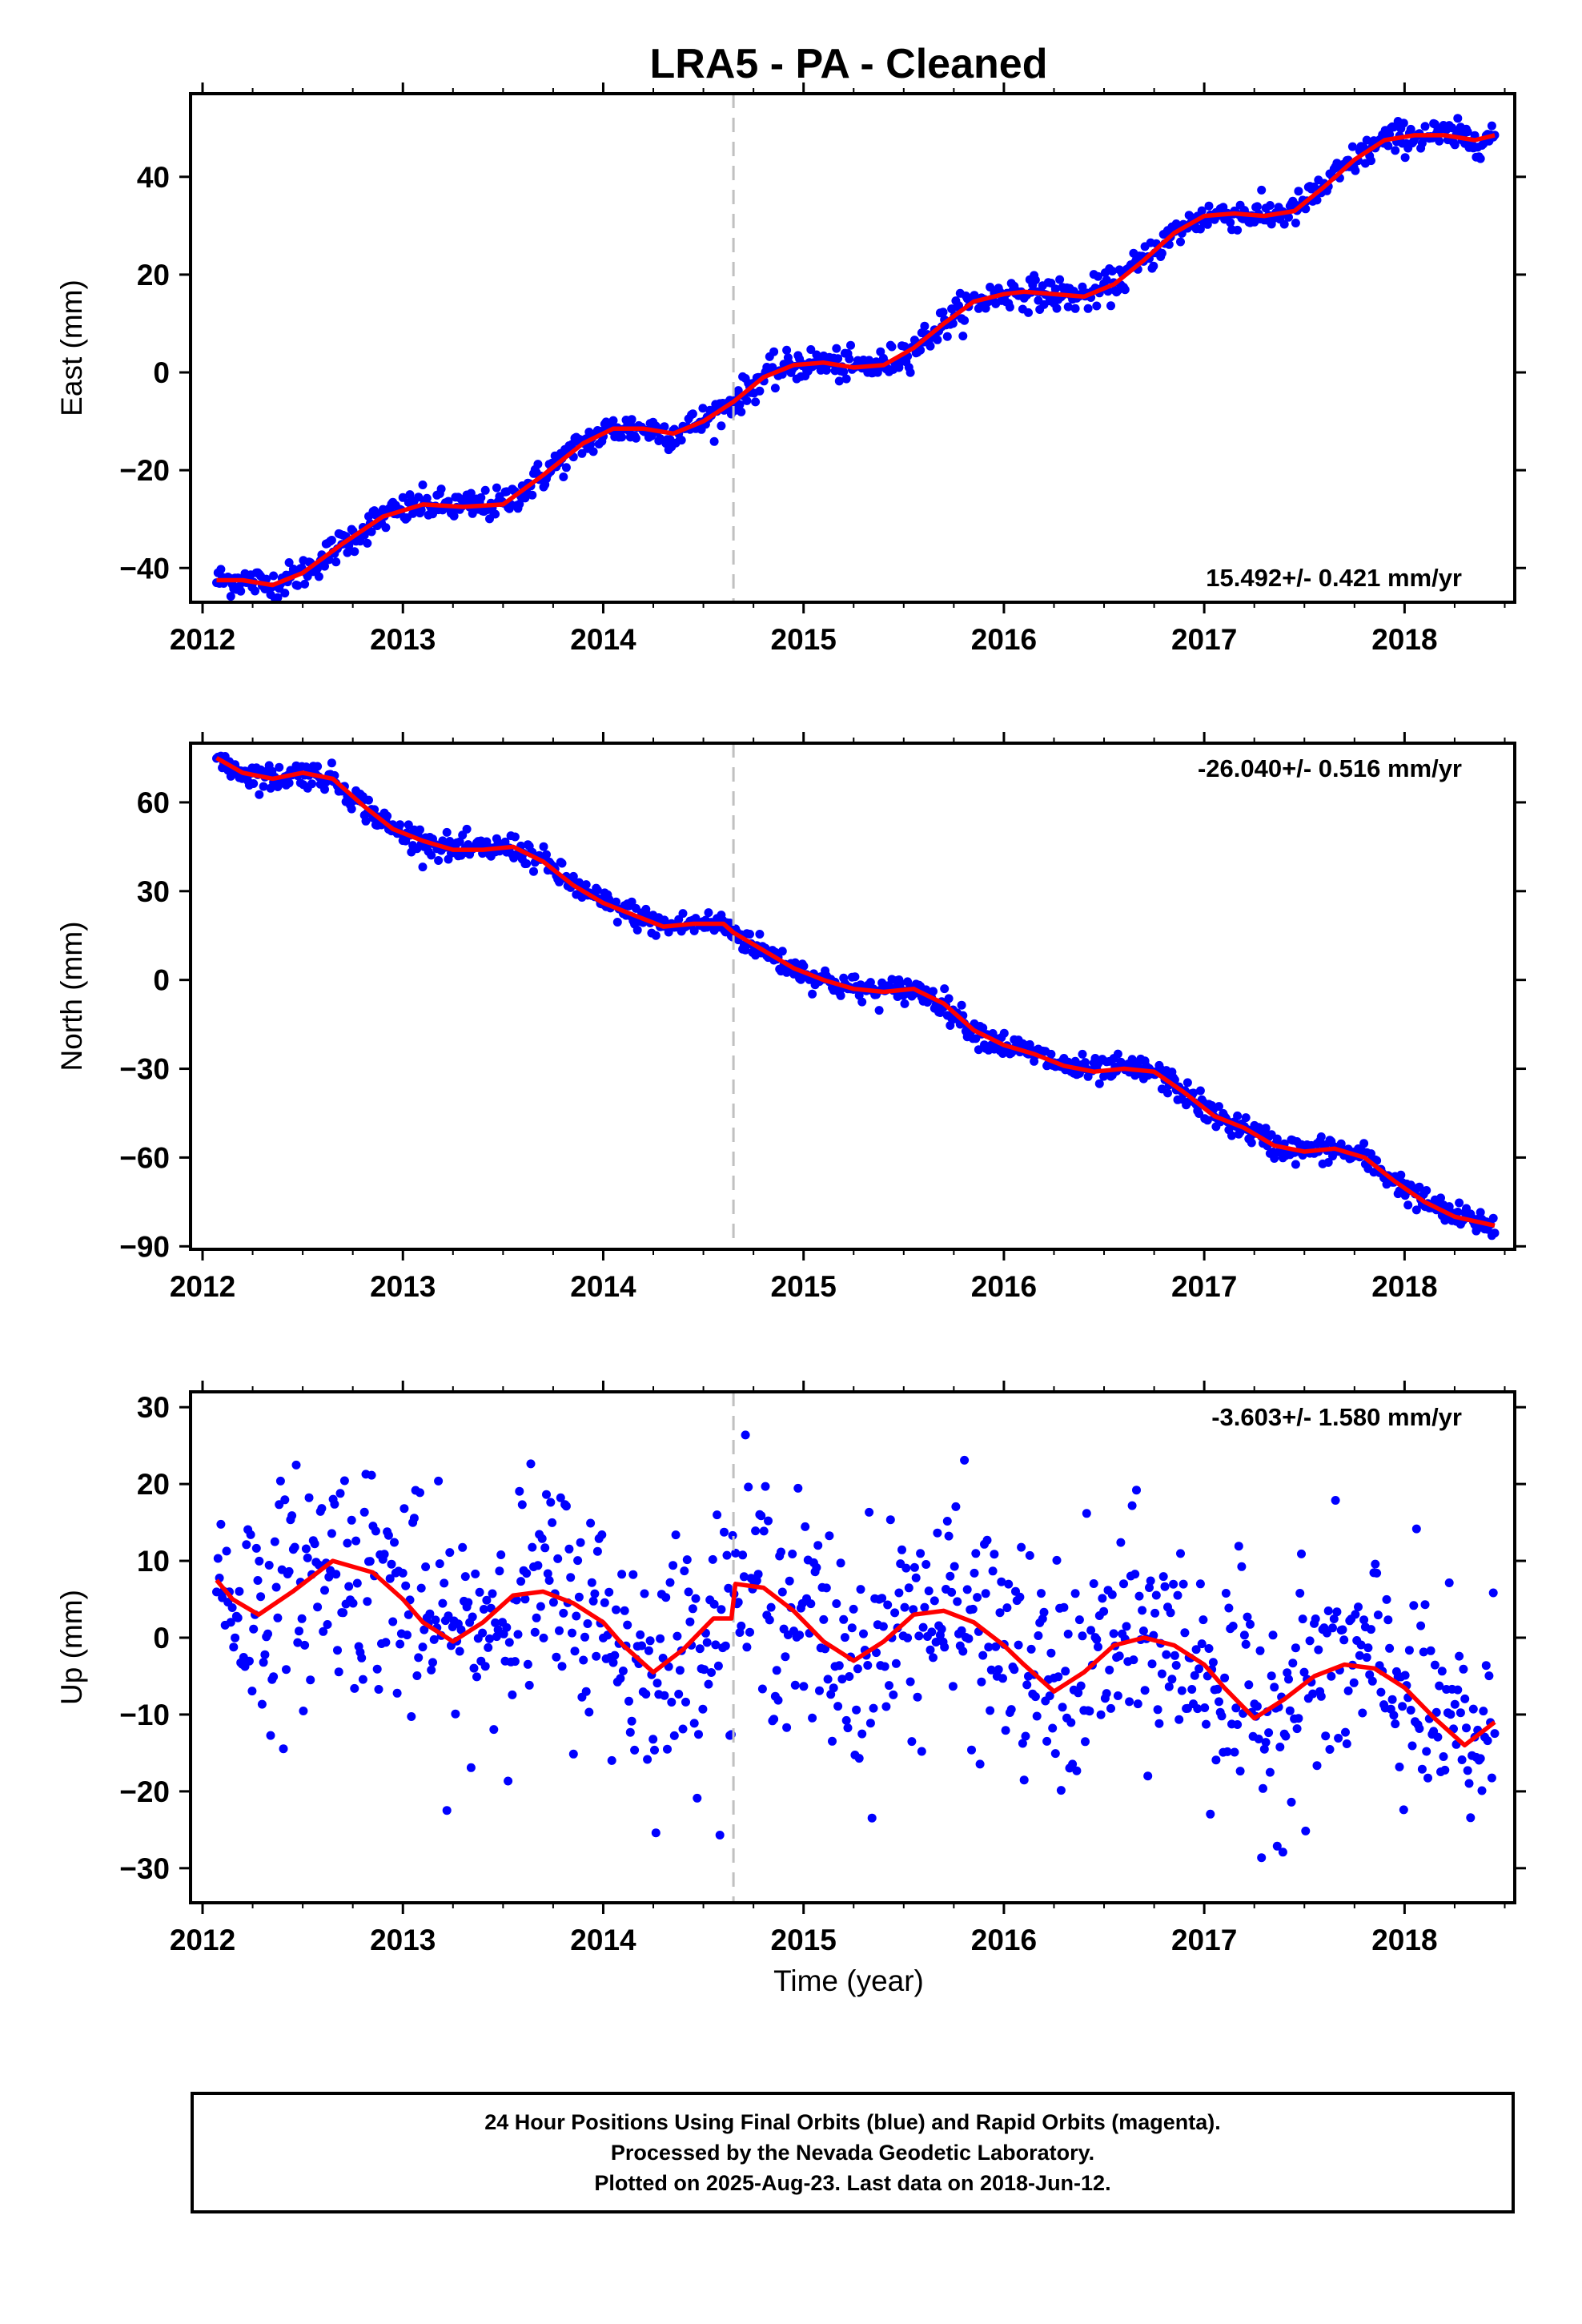 This screenshot has width=1582, height=2324. What do you see at coordinates (1404, 1940) in the screenshot?
I see `x-tick-label: 2018` at bounding box center [1404, 1940].